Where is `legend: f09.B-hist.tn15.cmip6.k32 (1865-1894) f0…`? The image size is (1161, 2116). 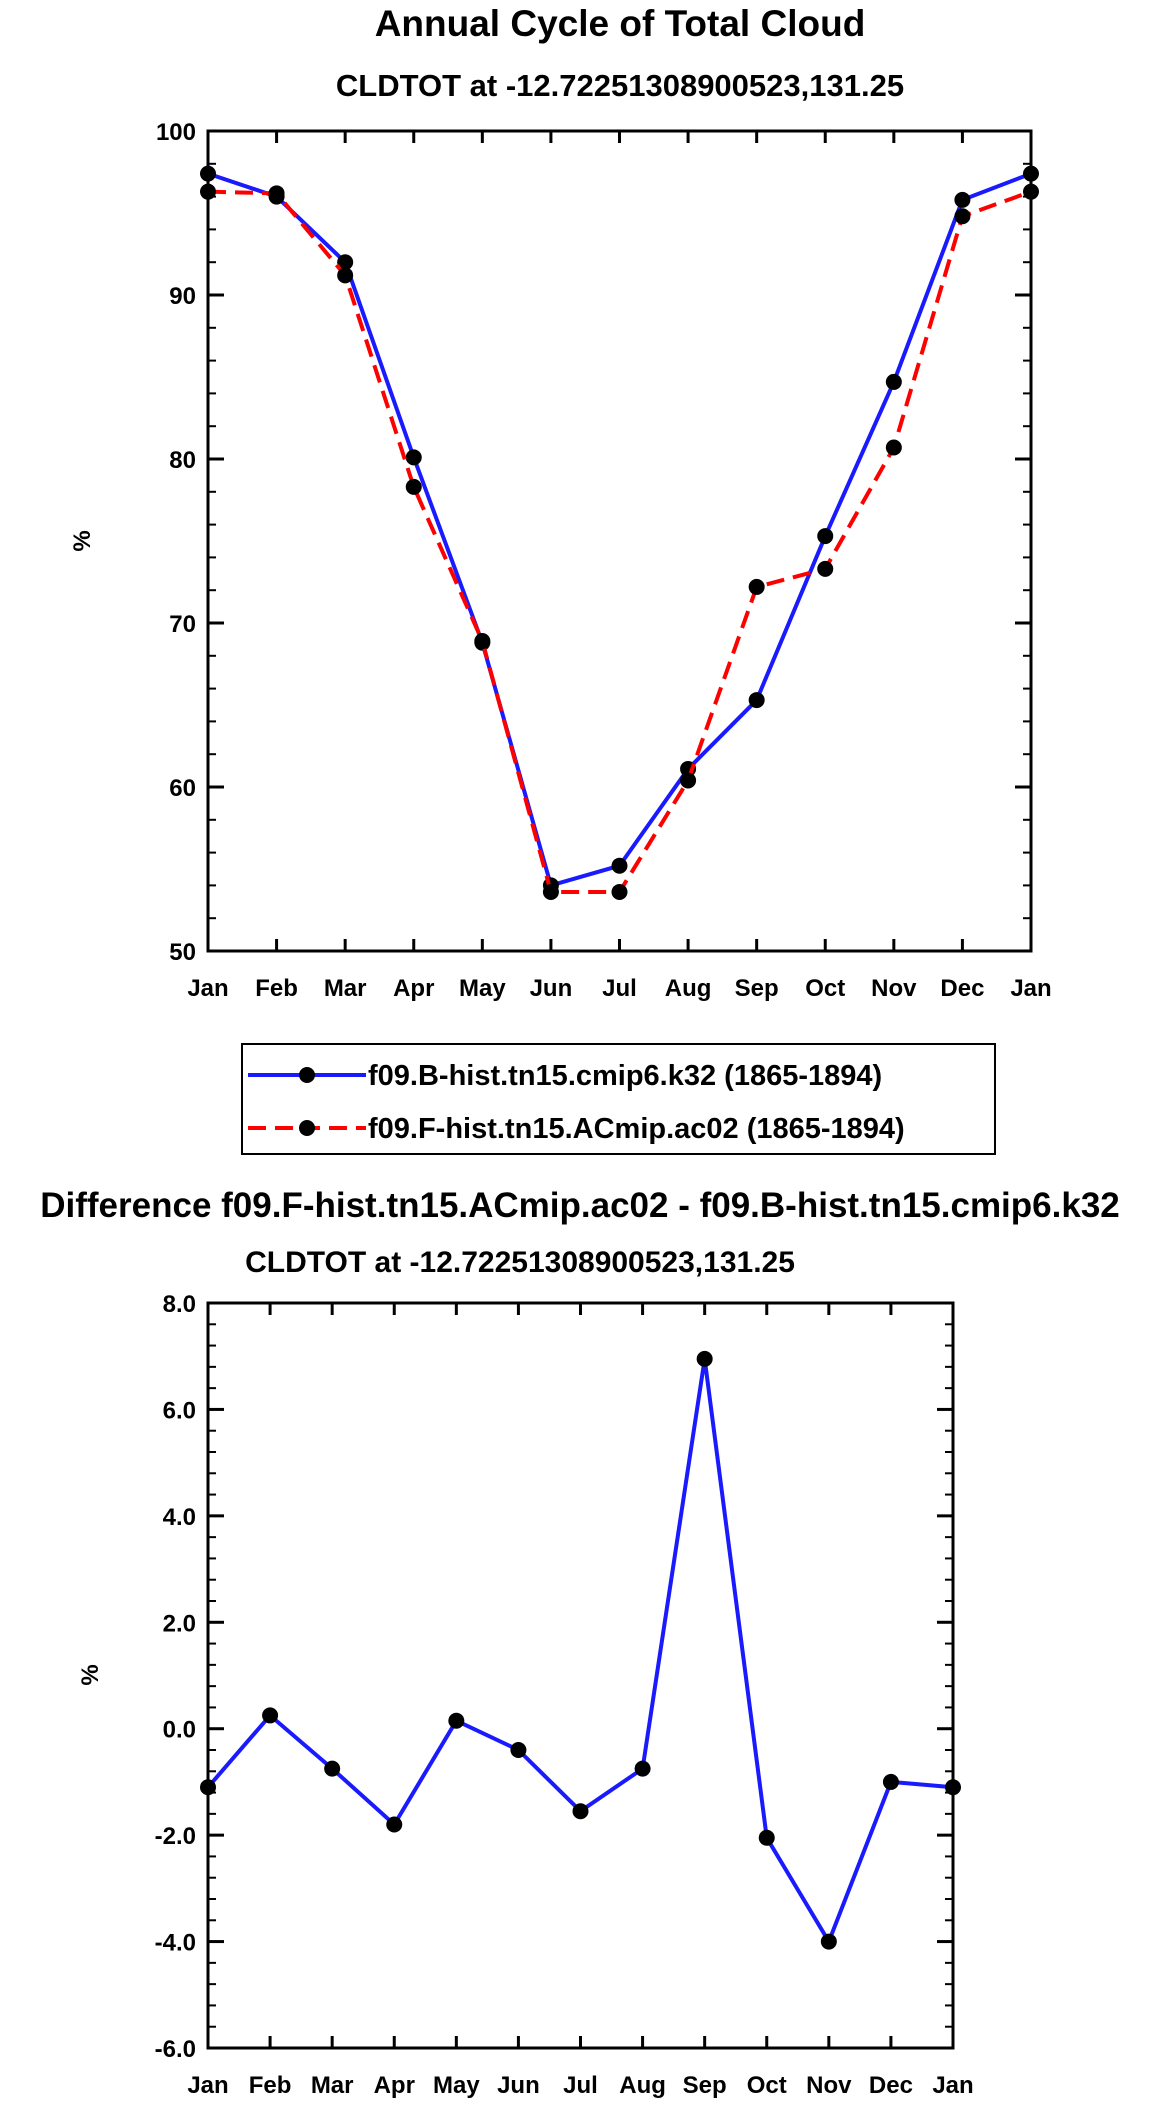 legend: f09.B-hist.tn15.cmip6.k32 (1865-1894) f0… is located at coordinates (618, 1099).